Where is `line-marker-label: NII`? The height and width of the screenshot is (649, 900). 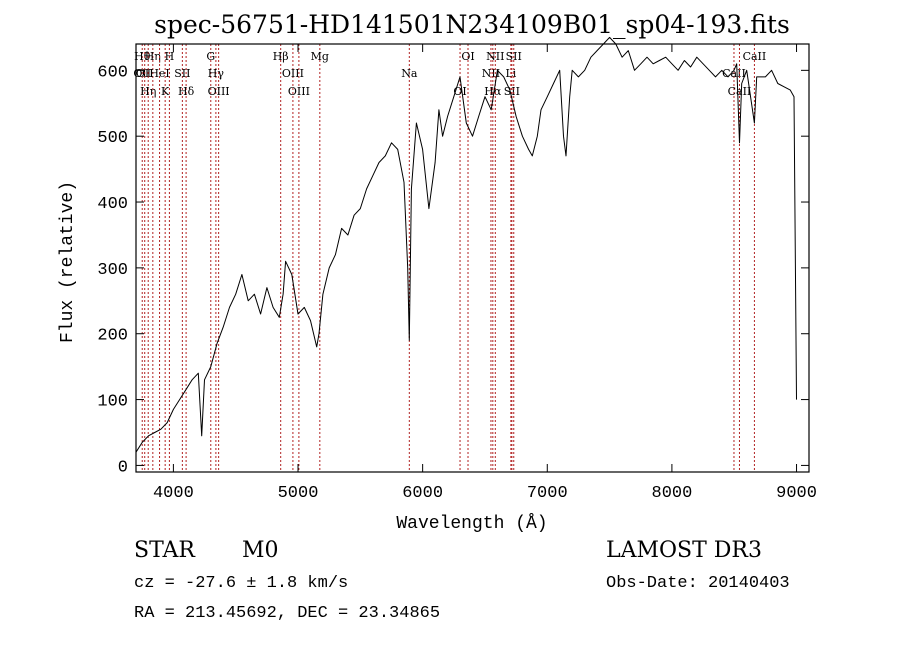 line-marker-label: NII is located at coordinates (495, 56).